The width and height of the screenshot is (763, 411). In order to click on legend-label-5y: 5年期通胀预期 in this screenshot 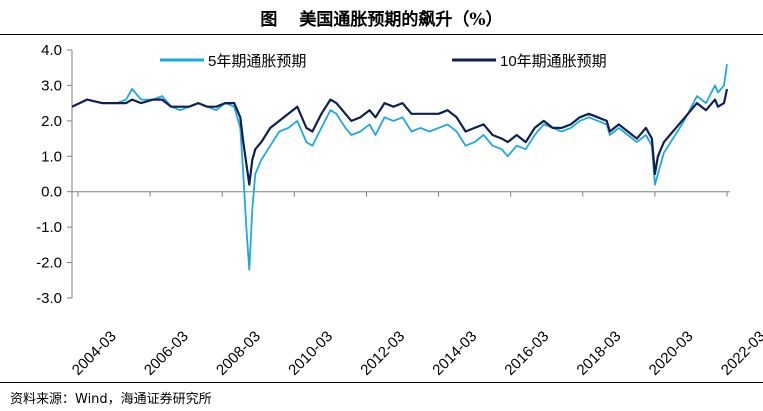, I will do `click(257, 61)`.